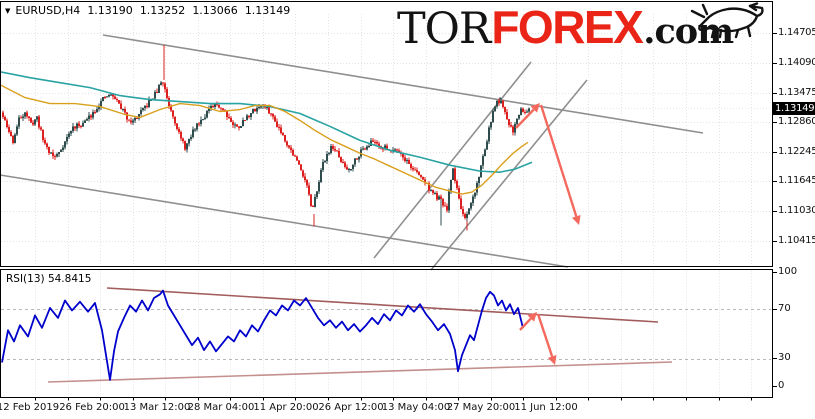 The height and width of the screenshot is (419, 815). Describe the element at coordinates (8, 11) in the screenshot. I see `symbol-dropdown-icon: ▼` at that location.